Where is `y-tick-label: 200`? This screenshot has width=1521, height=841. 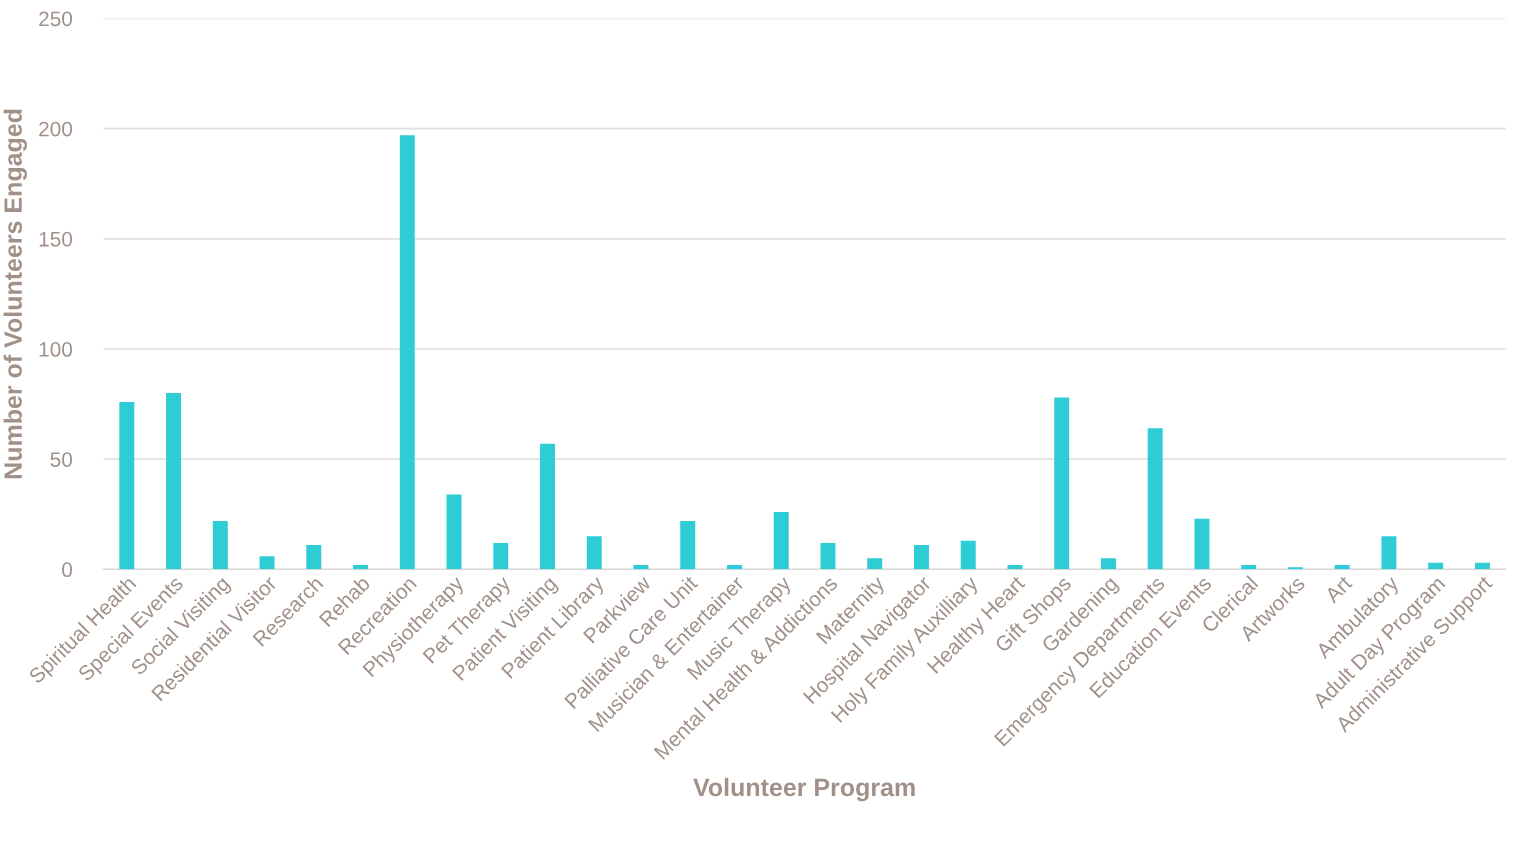 y-tick-label: 200 is located at coordinates (56, 129).